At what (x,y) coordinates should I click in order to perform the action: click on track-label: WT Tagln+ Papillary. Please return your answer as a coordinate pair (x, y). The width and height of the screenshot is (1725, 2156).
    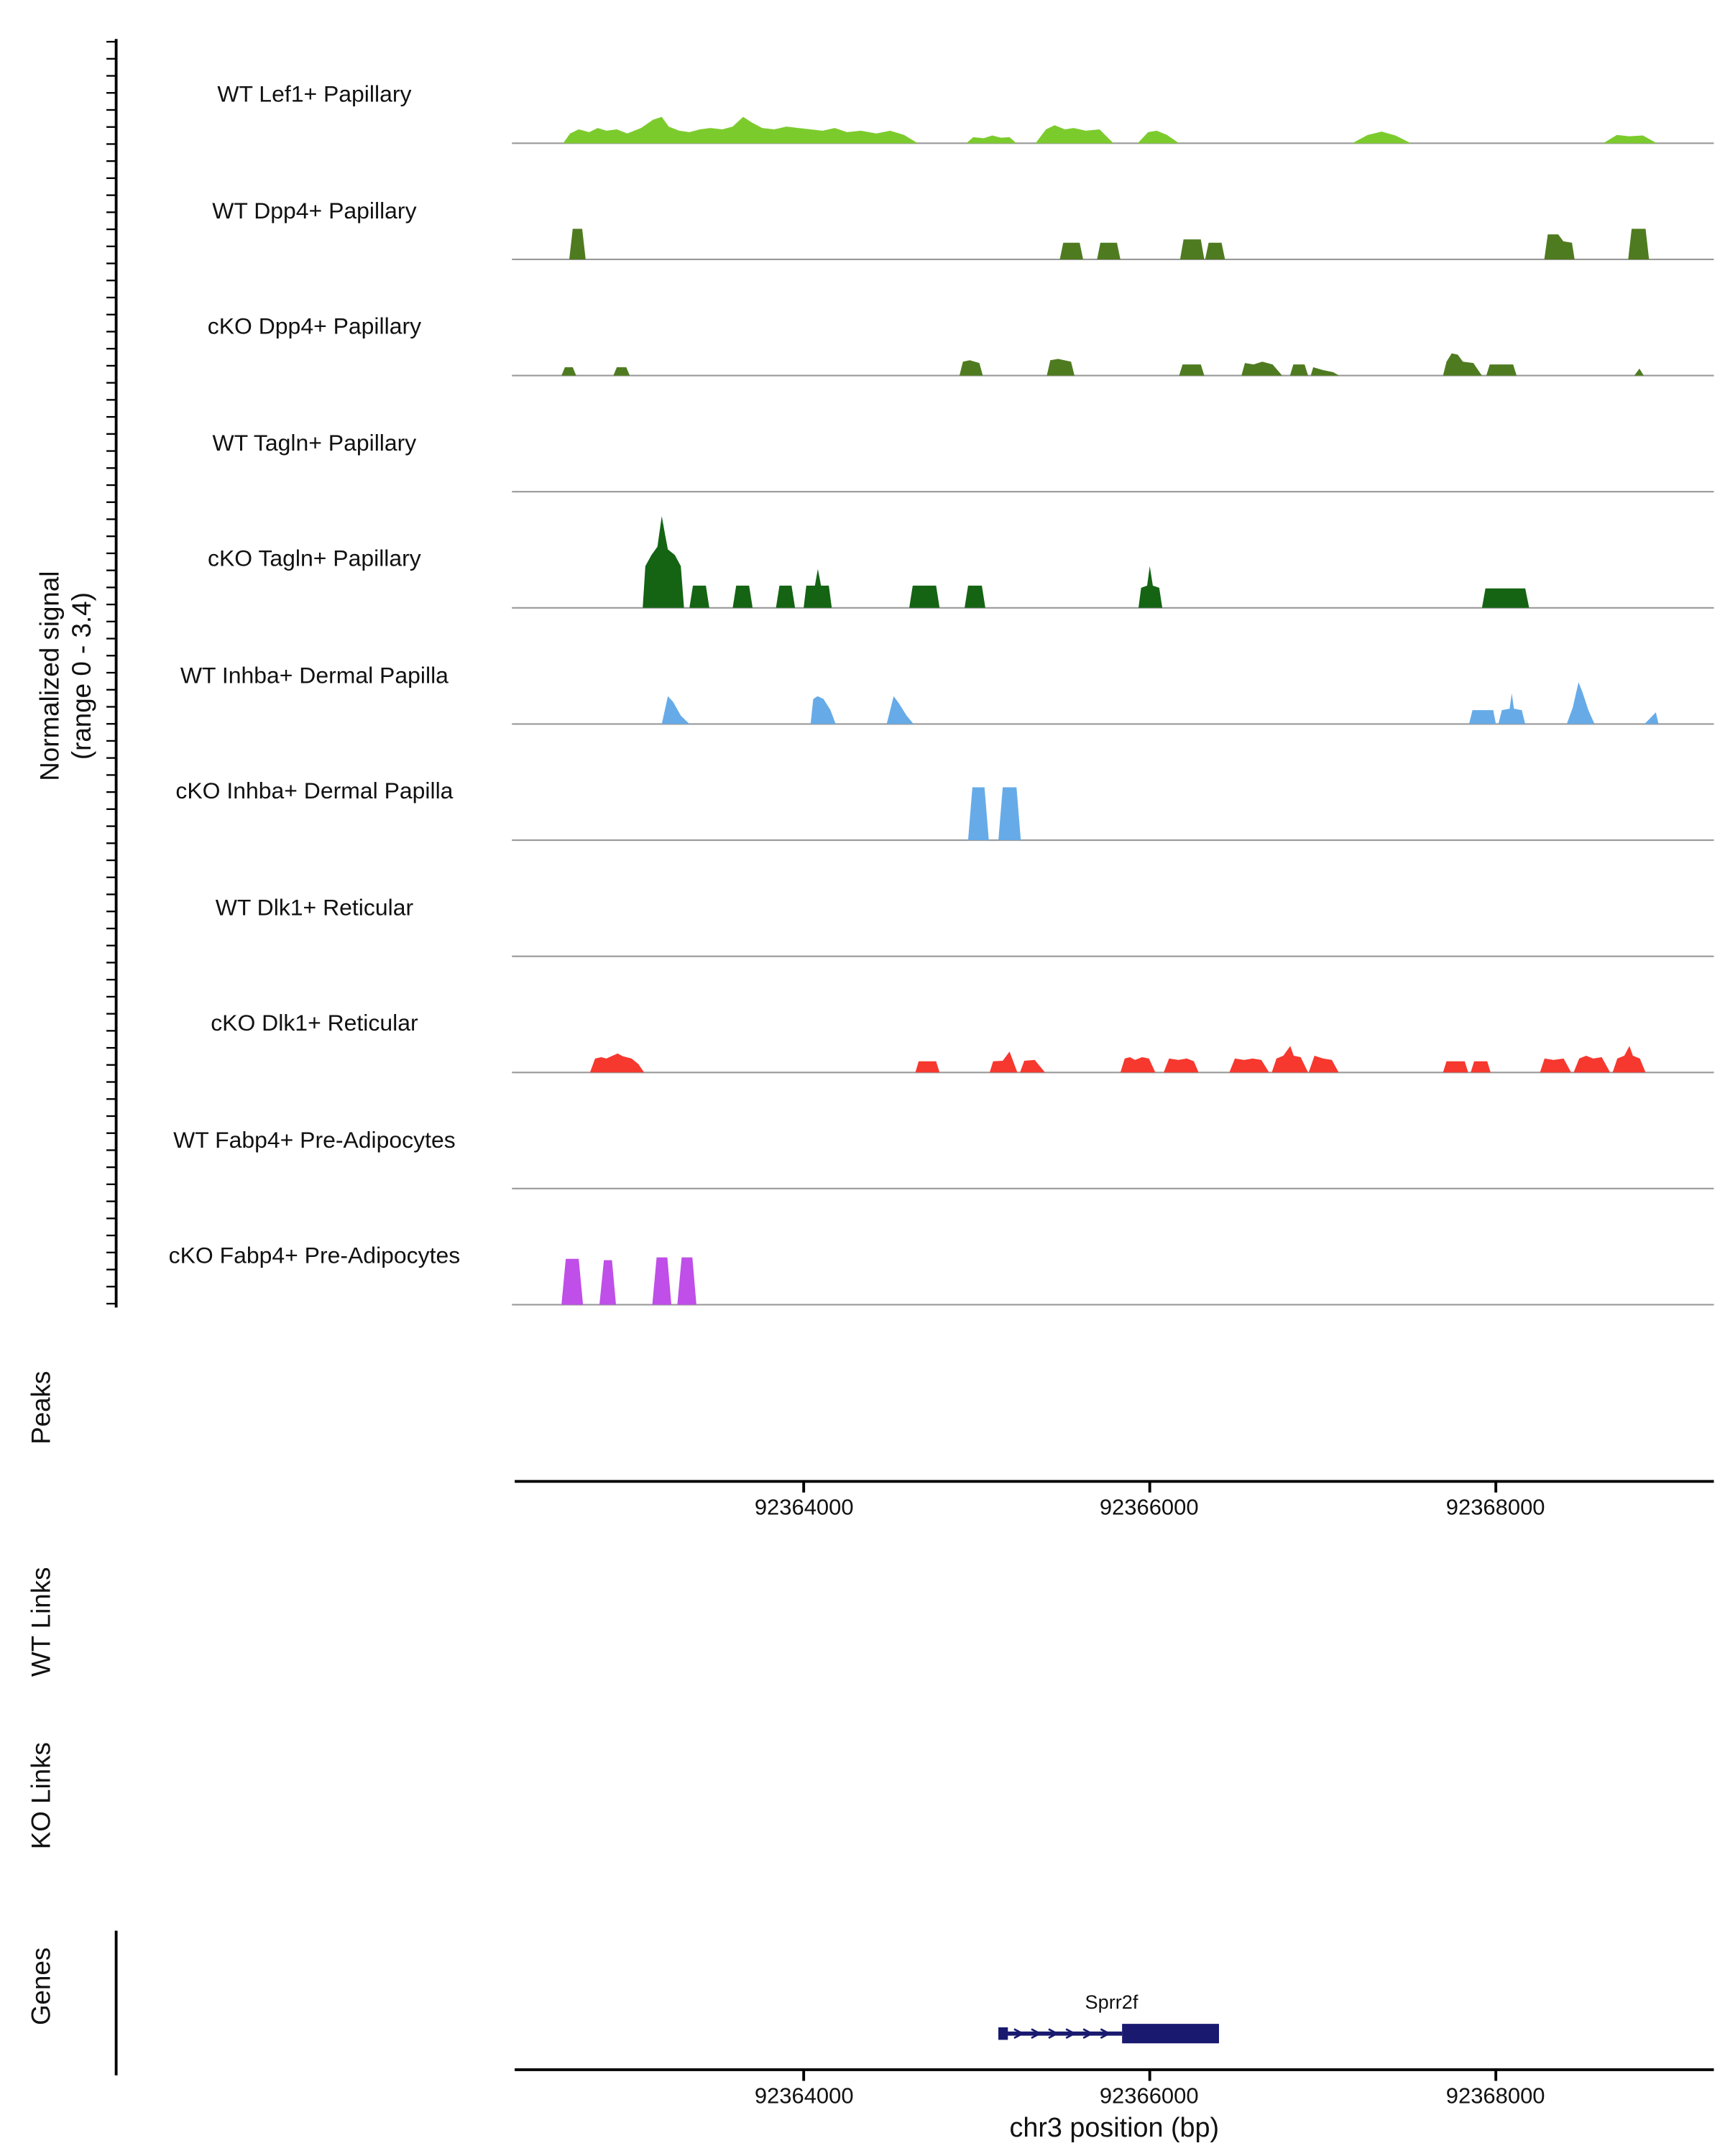
    Looking at the image, I should click on (314, 443).